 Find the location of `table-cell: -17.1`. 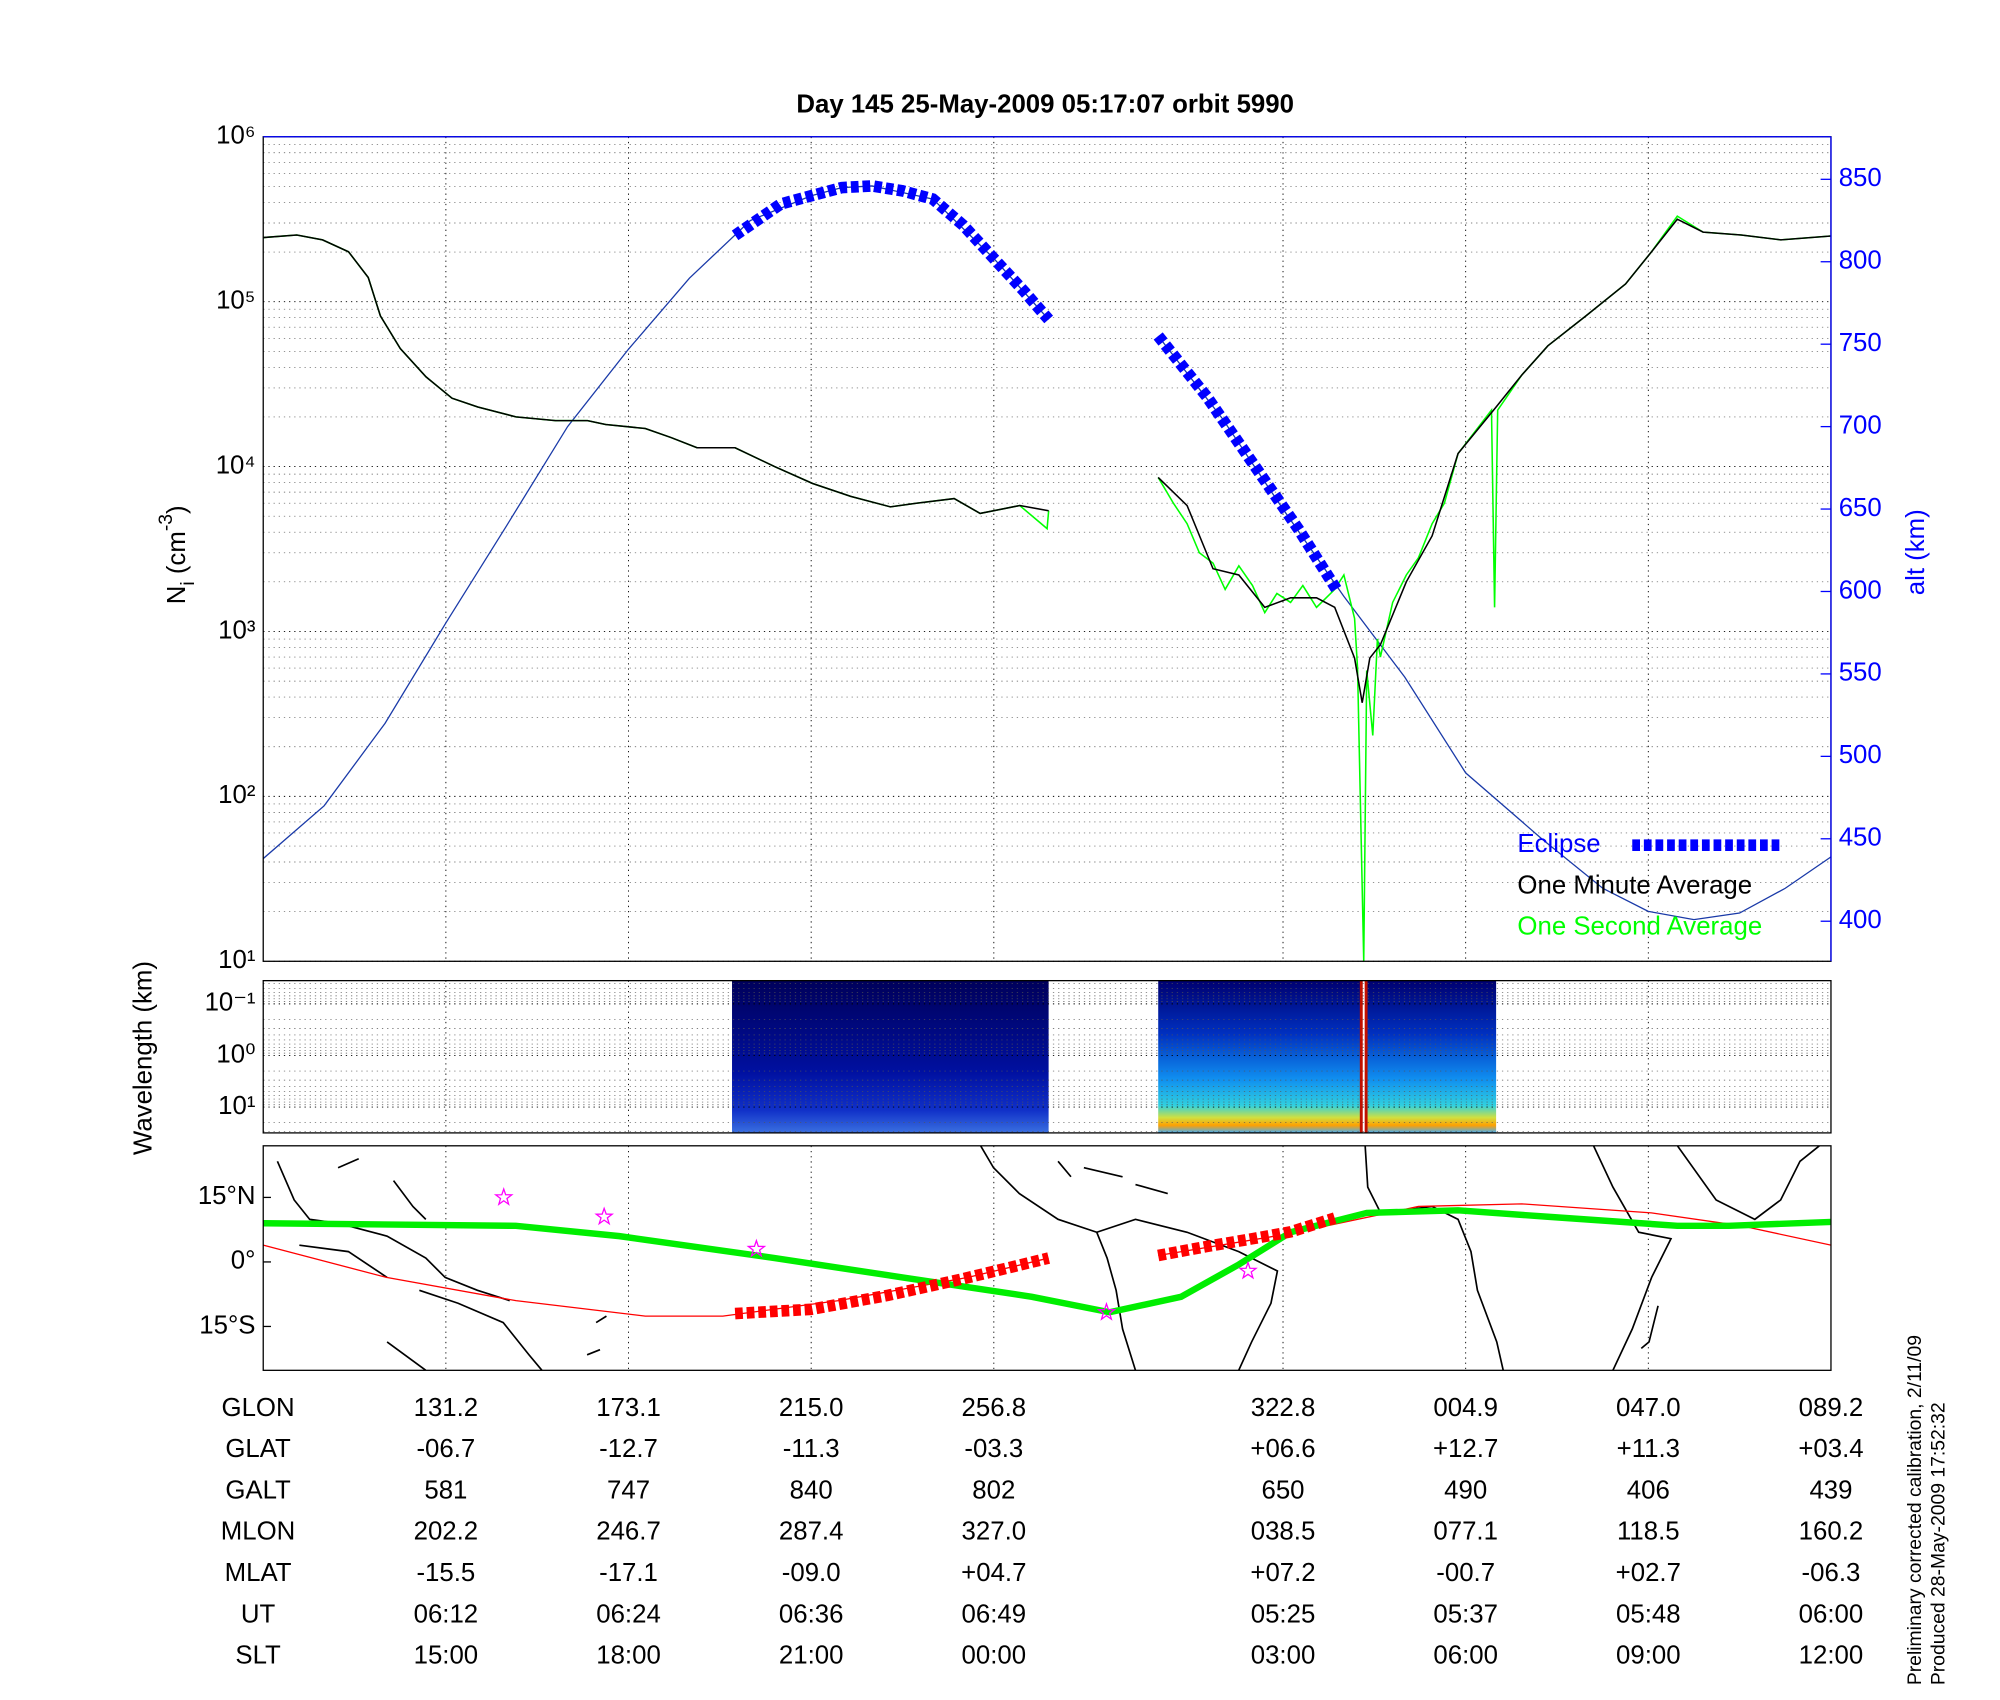

table-cell: -17.1 is located at coordinates (628, 1573).